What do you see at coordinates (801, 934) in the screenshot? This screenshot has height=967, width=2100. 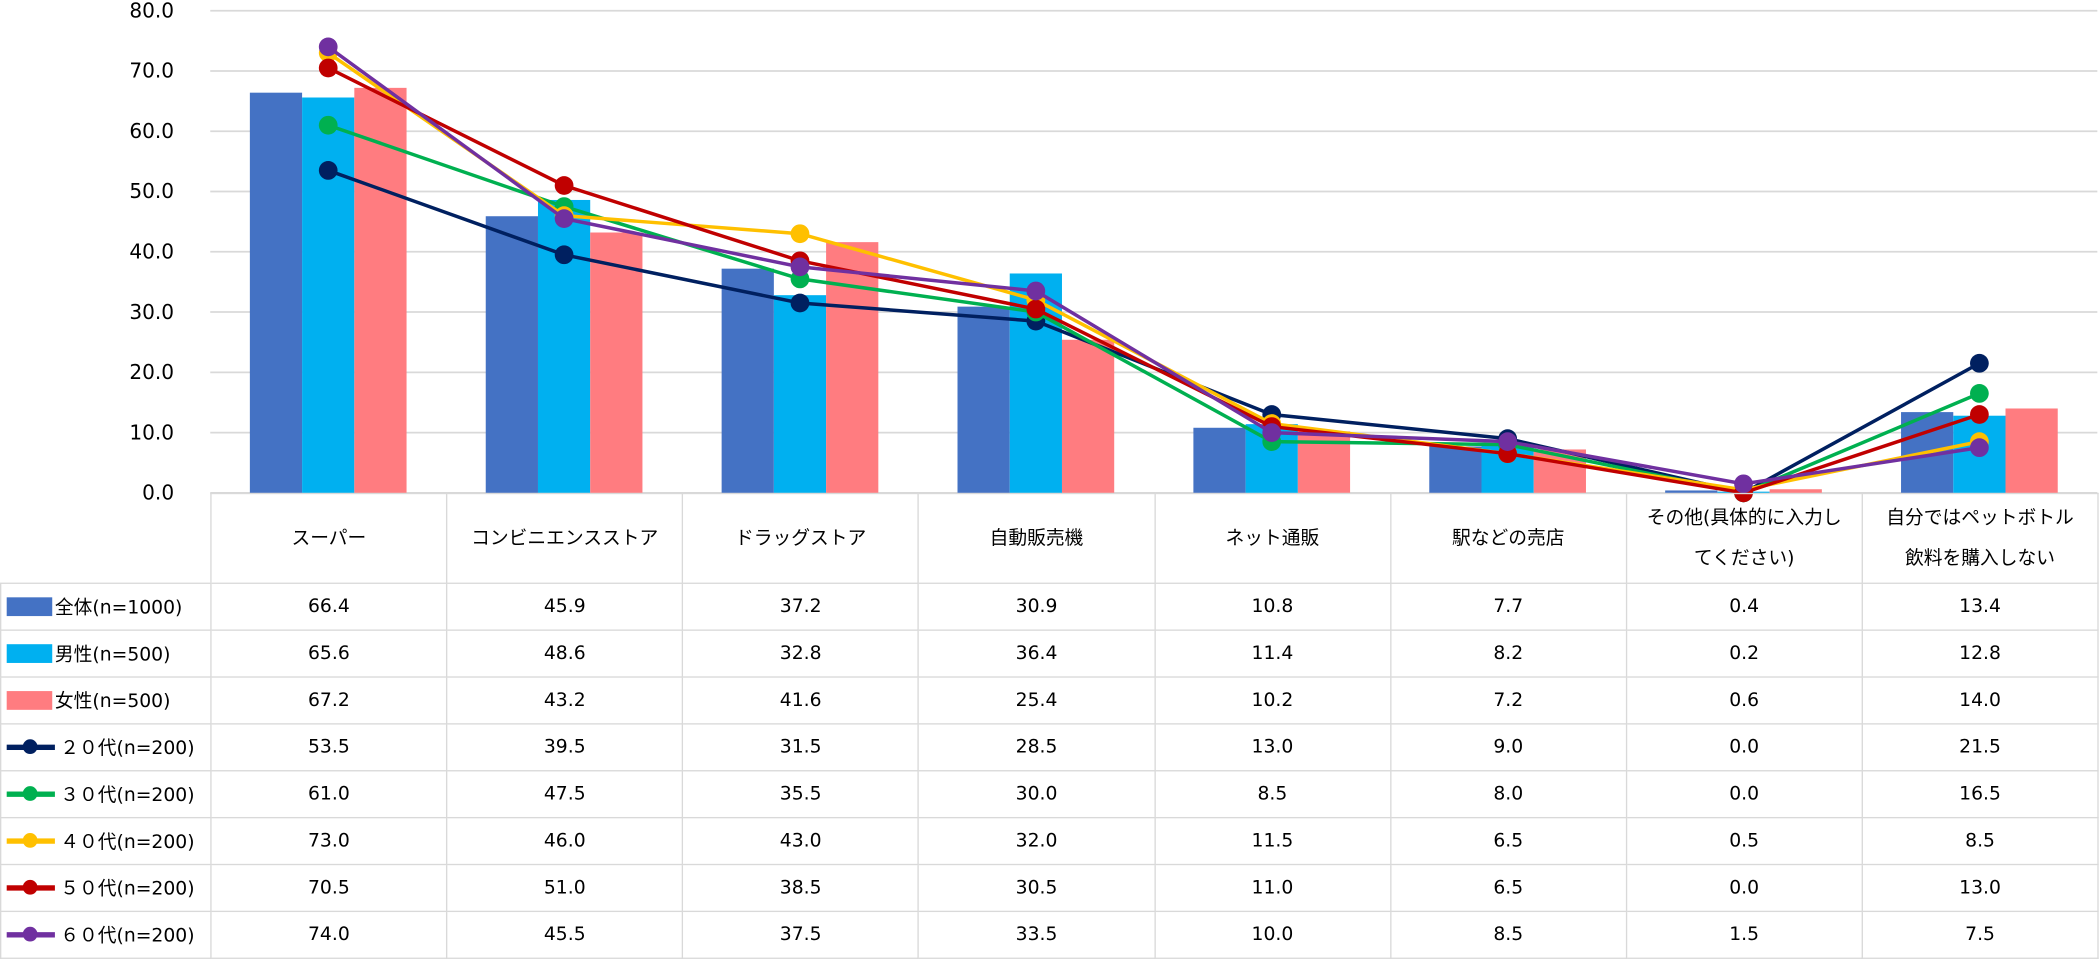 I see `data-cell: 37.5` at bounding box center [801, 934].